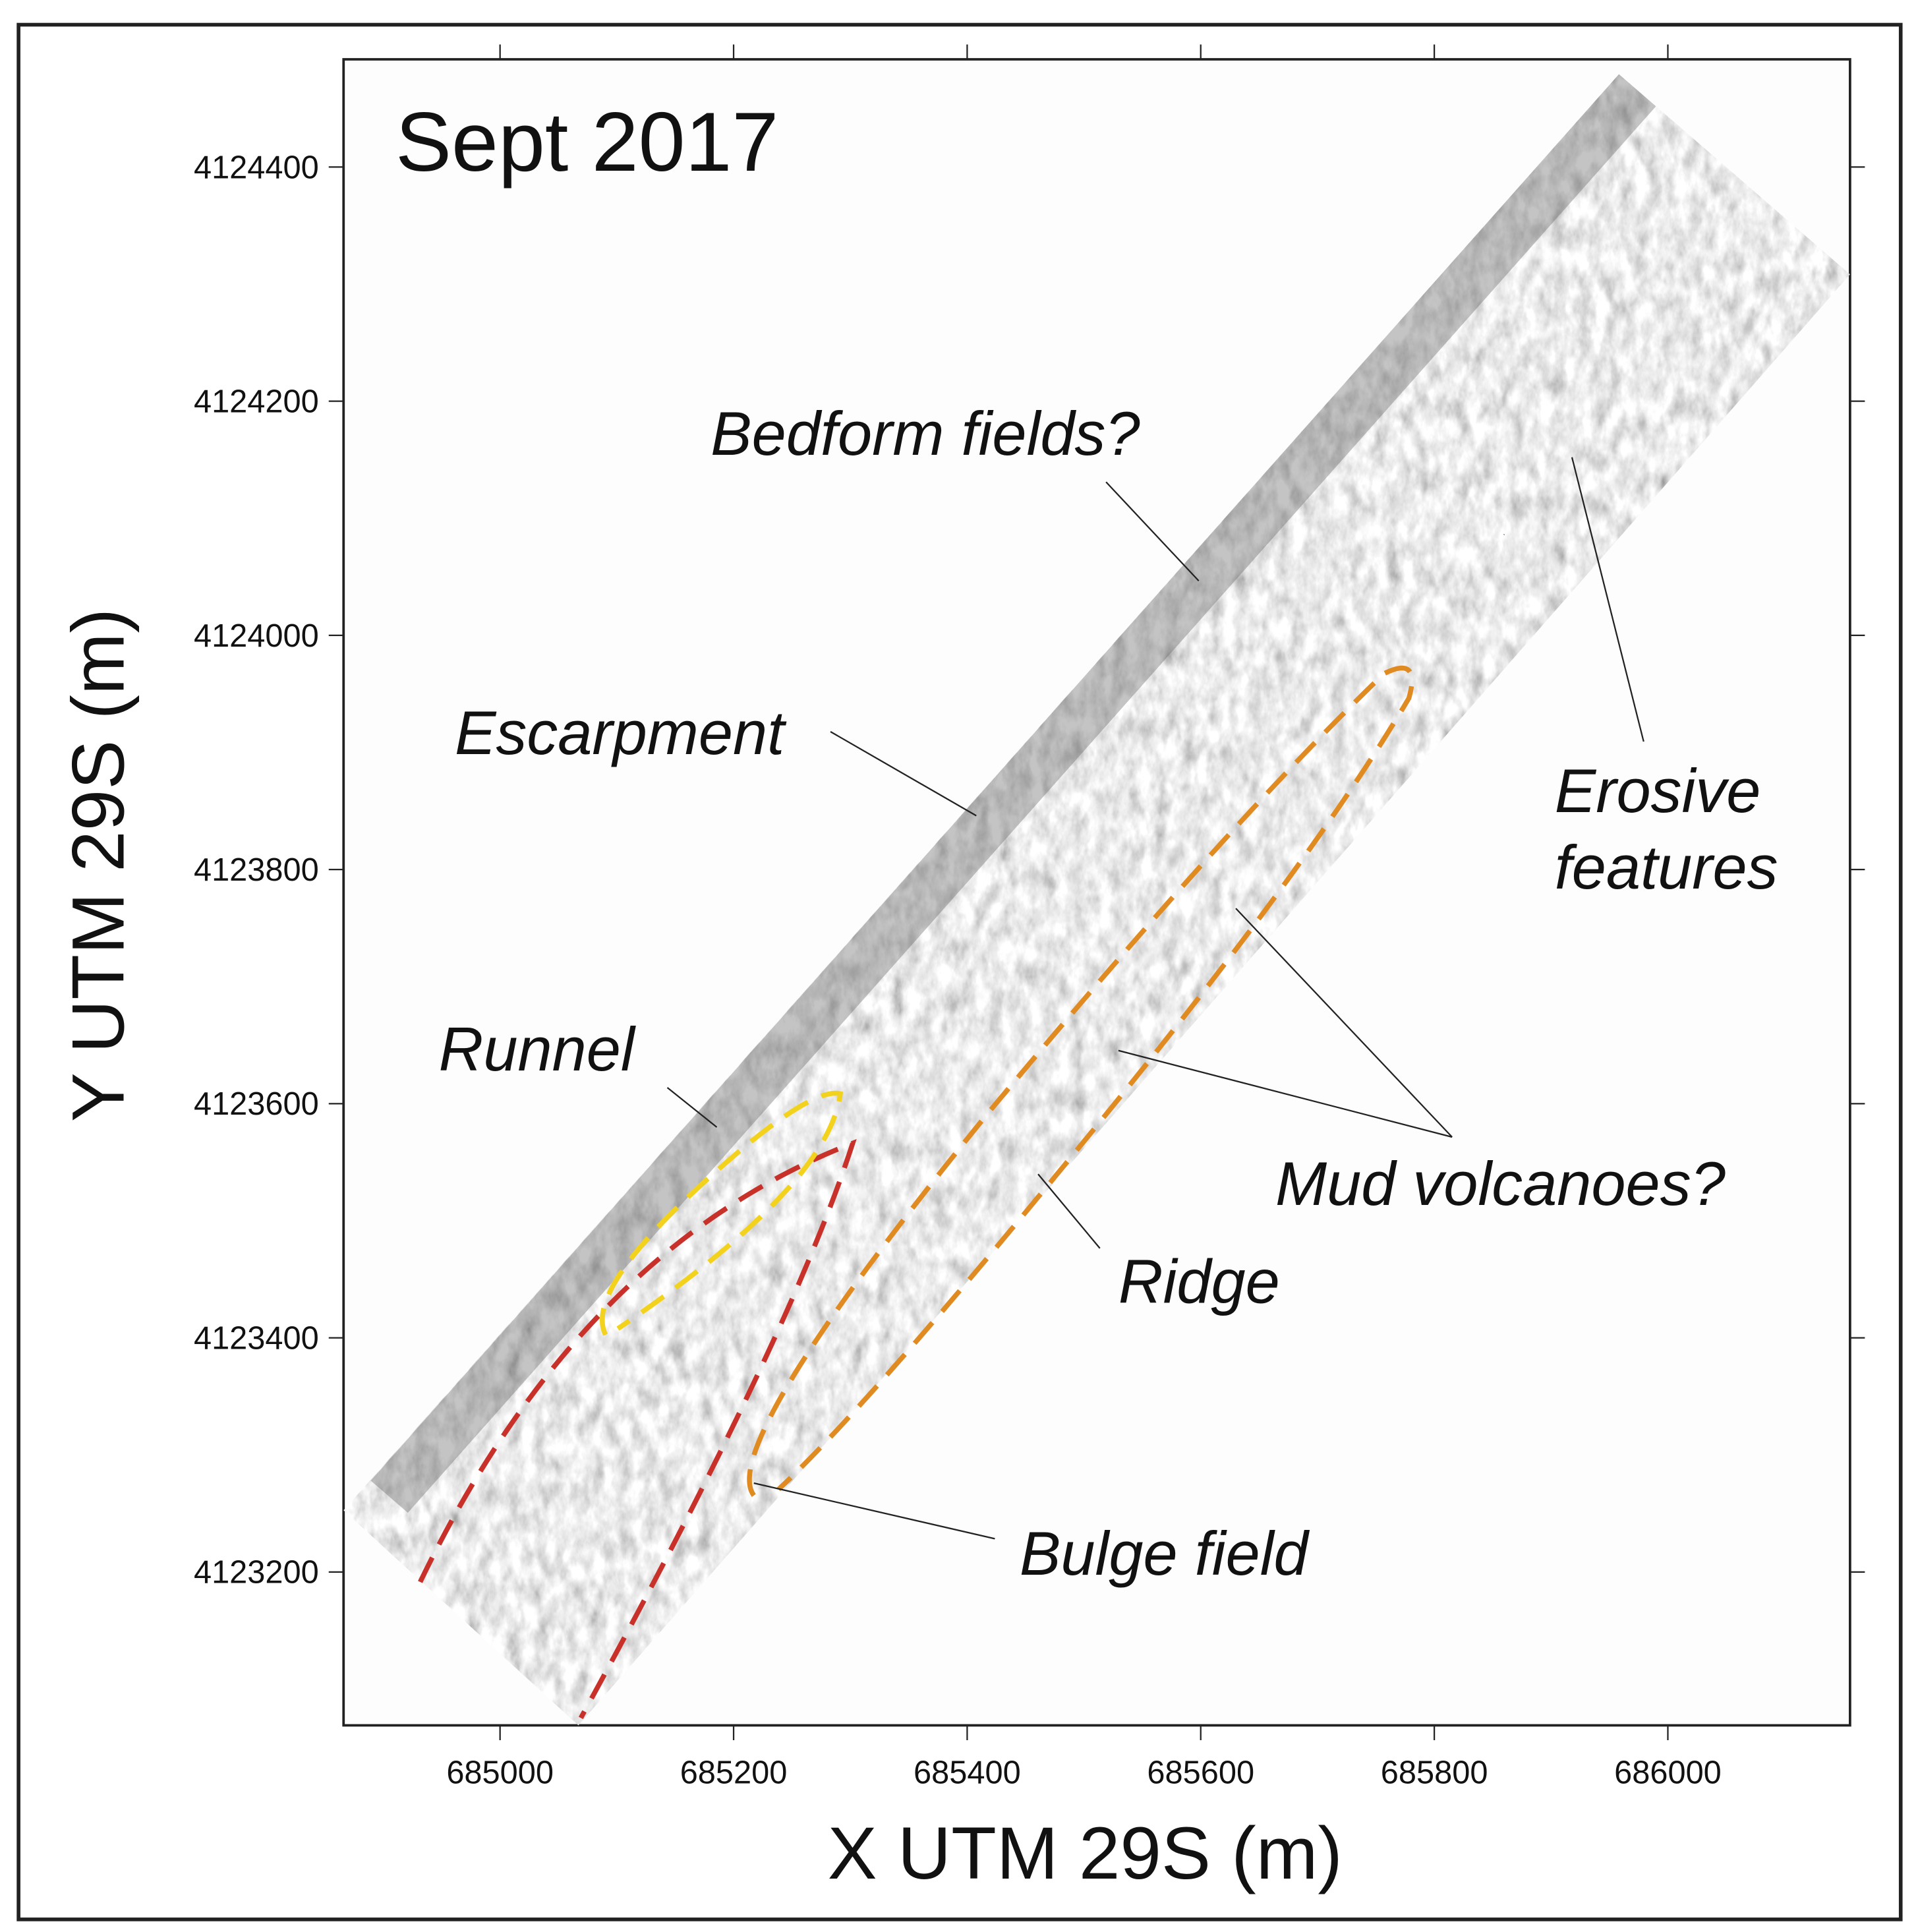  Describe the element at coordinates (256, 402) in the screenshot. I see `y-tick-label: 4124200` at that location.